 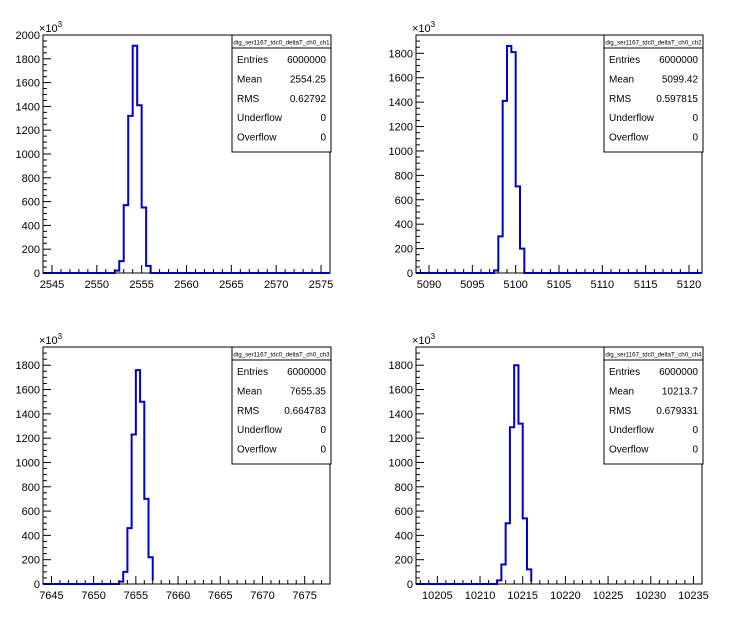 What do you see at coordinates (401, 128) in the screenshot?
I see `y-tick-label: 1200` at bounding box center [401, 128].